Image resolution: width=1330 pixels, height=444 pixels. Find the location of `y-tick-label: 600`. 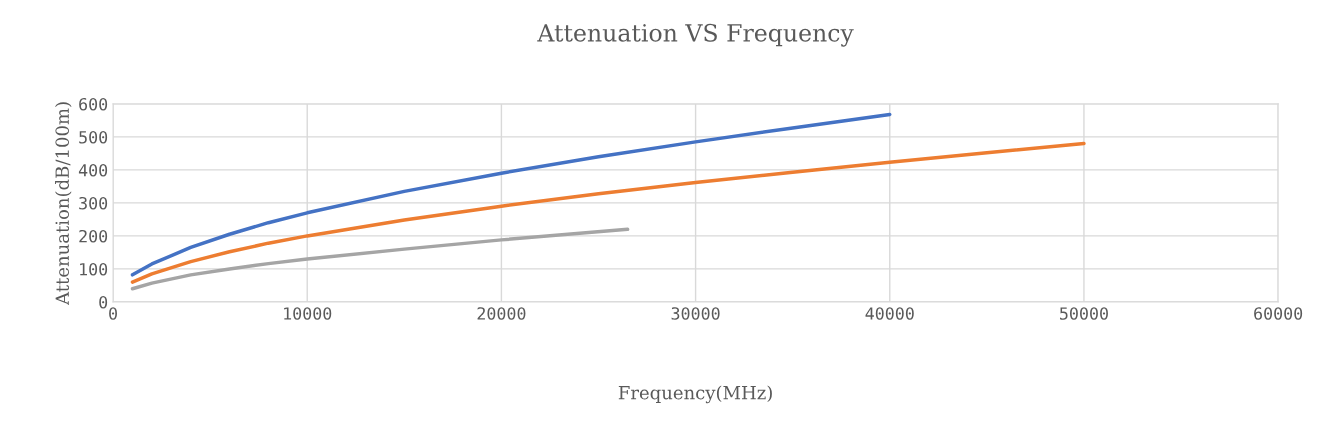

y-tick-label: 600 is located at coordinates (93, 104).